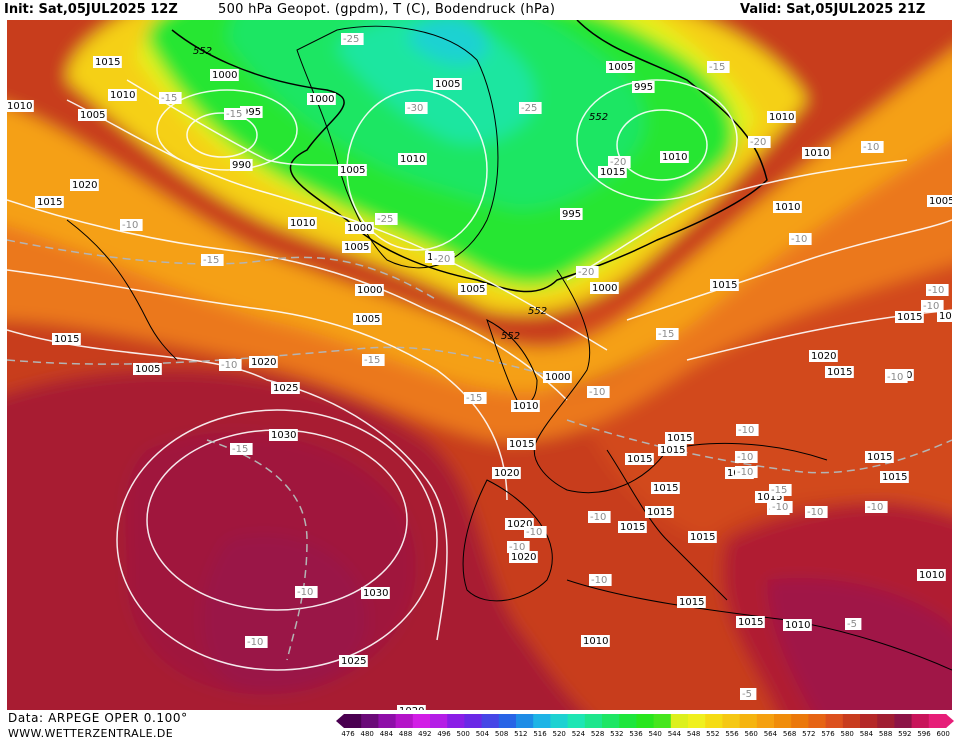 This screenshot has height=741, width=959. I want to click on colorbar-tick-label: 488, so click(405, 734).